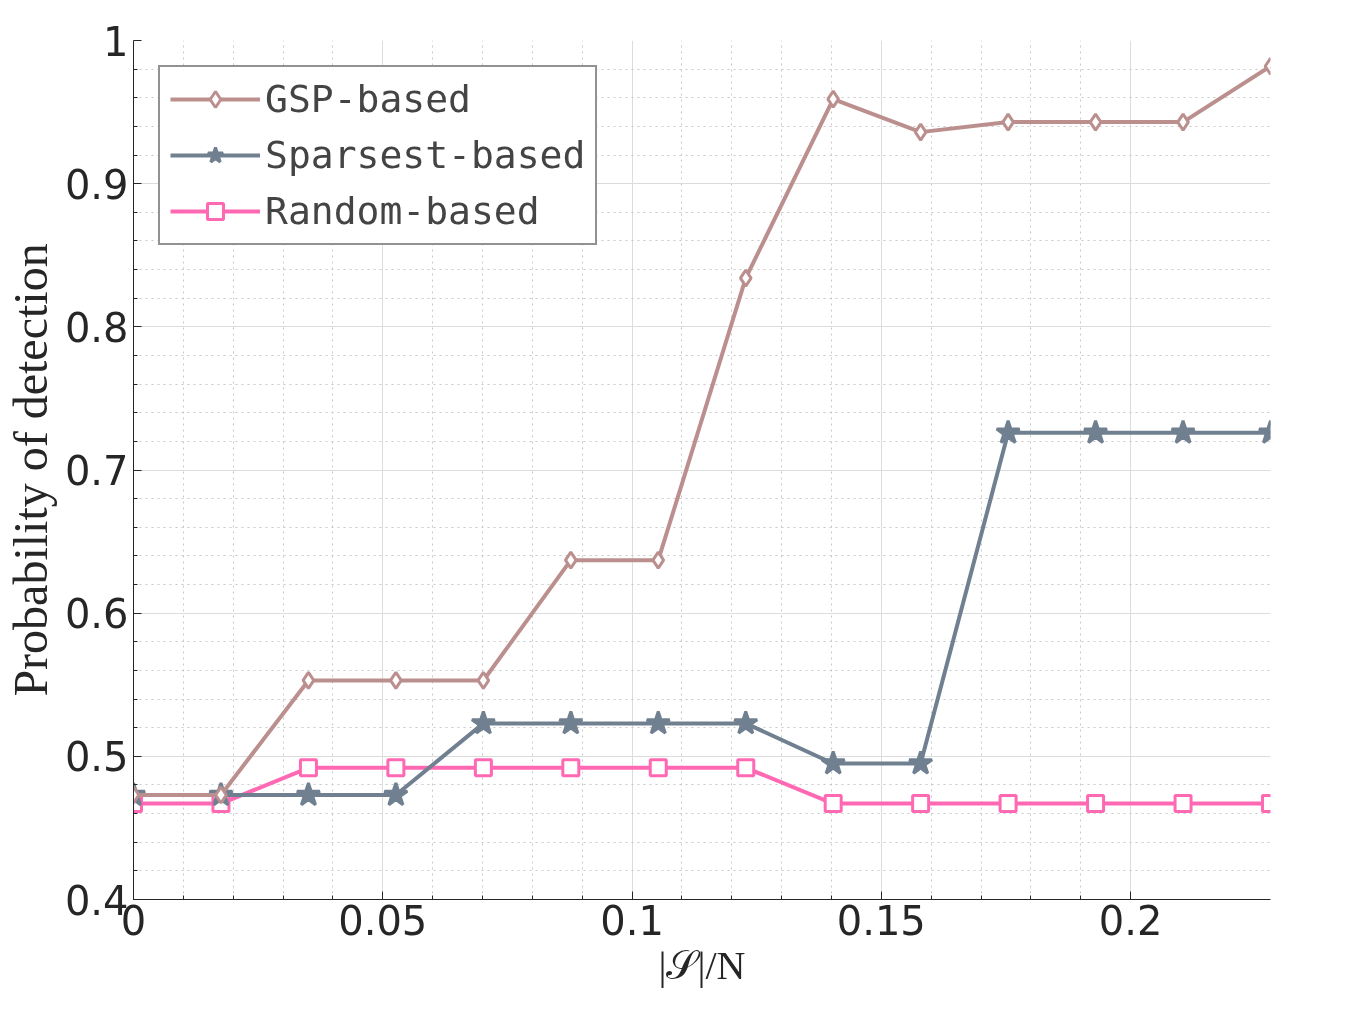 Image resolution: width=1345 pixels, height=1010 pixels. I want to click on x-tick-label: 0.05, so click(383, 920).